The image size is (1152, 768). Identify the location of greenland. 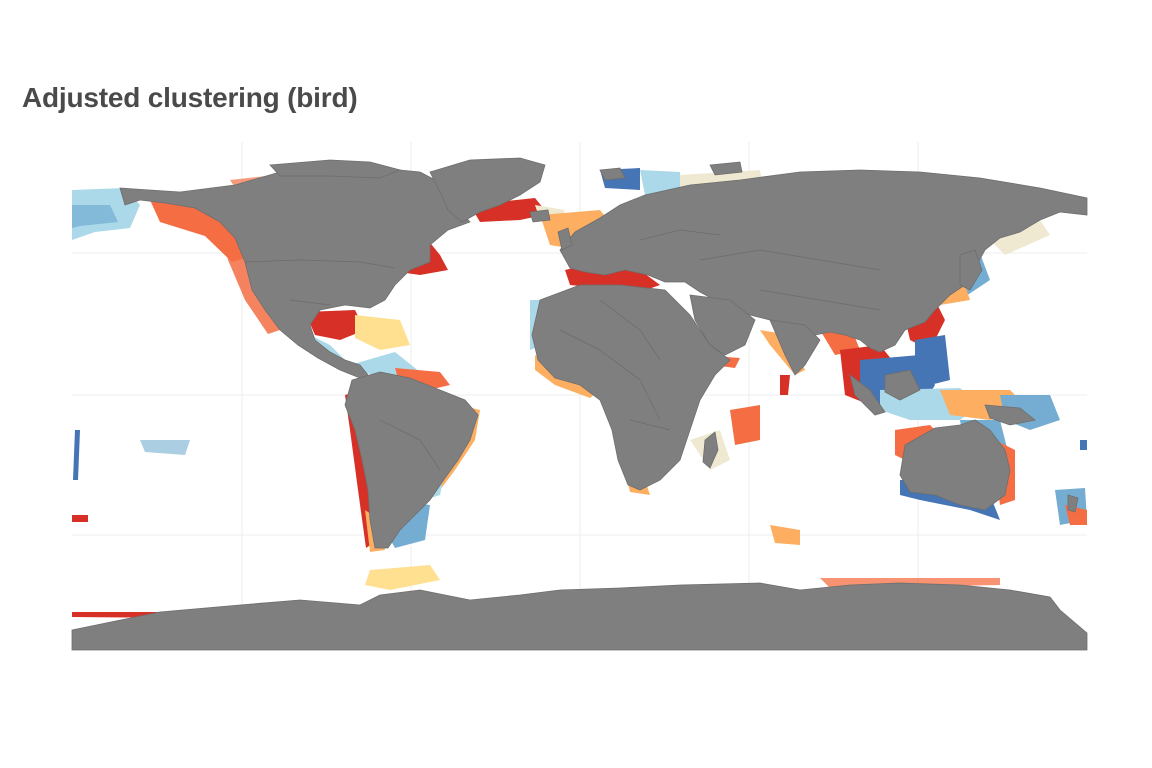
(487, 190).